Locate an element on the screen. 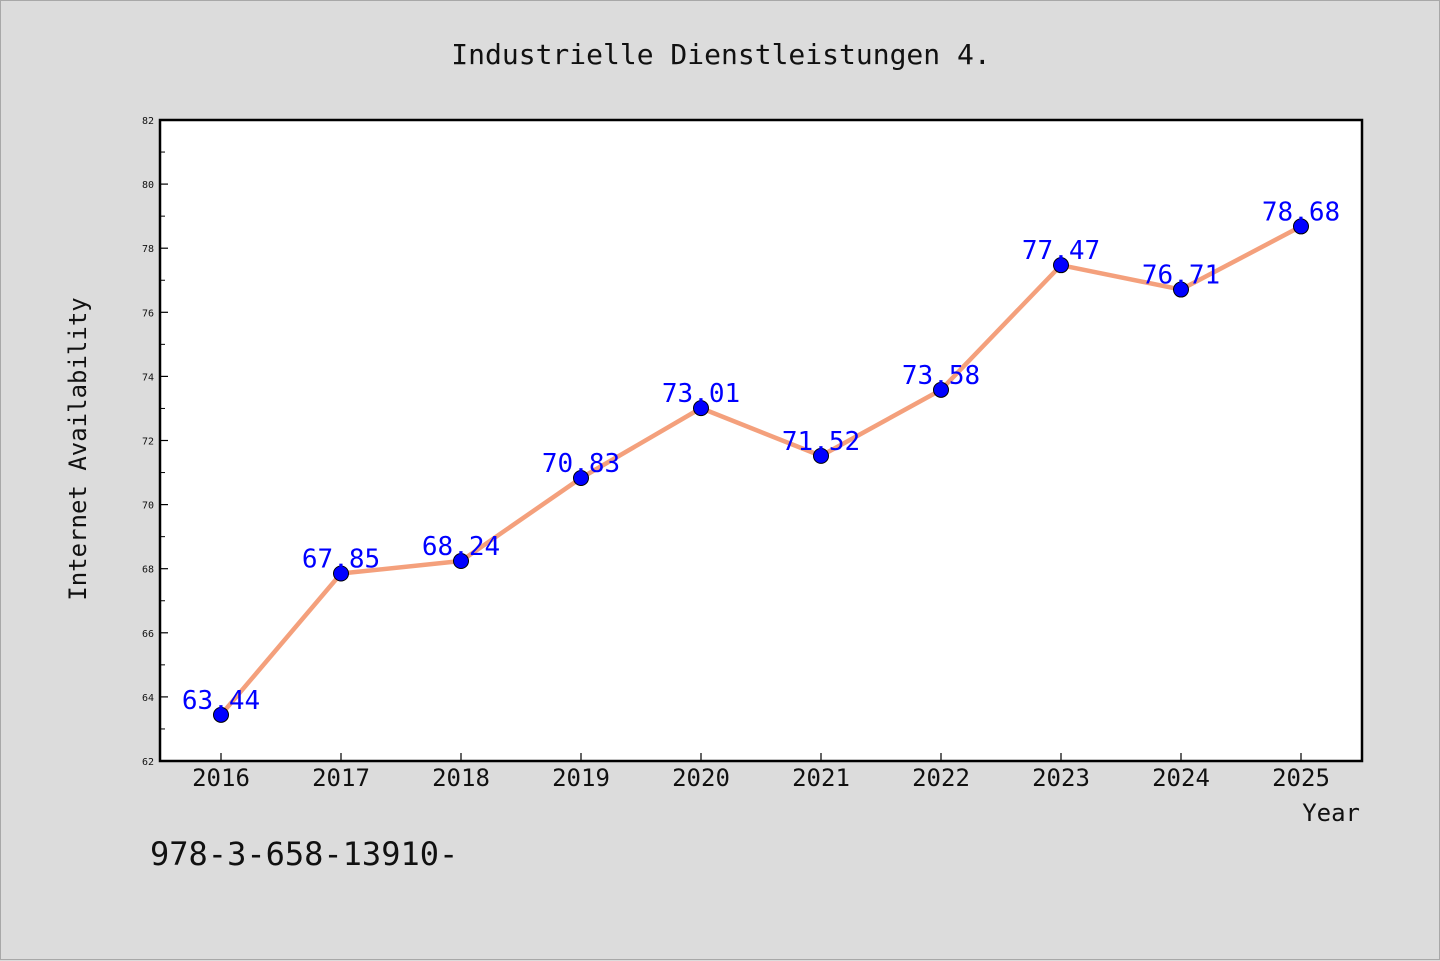 This screenshot has height=961, width=1440. x-axis-label: Year is located at coordinates (1331, 813).